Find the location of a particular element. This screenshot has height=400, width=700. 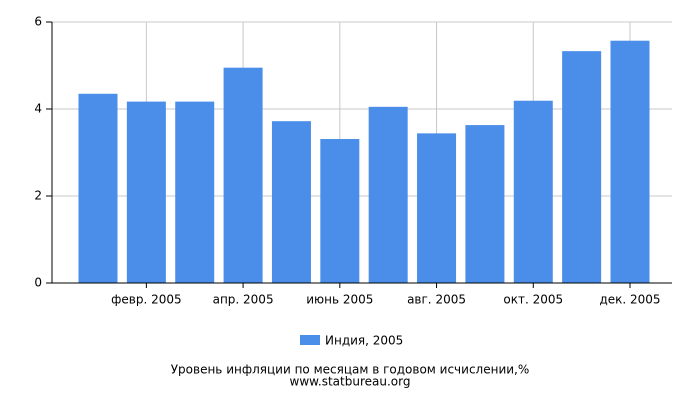

x-tick-label: июнь 2005 is located at coordinates (339, 300).